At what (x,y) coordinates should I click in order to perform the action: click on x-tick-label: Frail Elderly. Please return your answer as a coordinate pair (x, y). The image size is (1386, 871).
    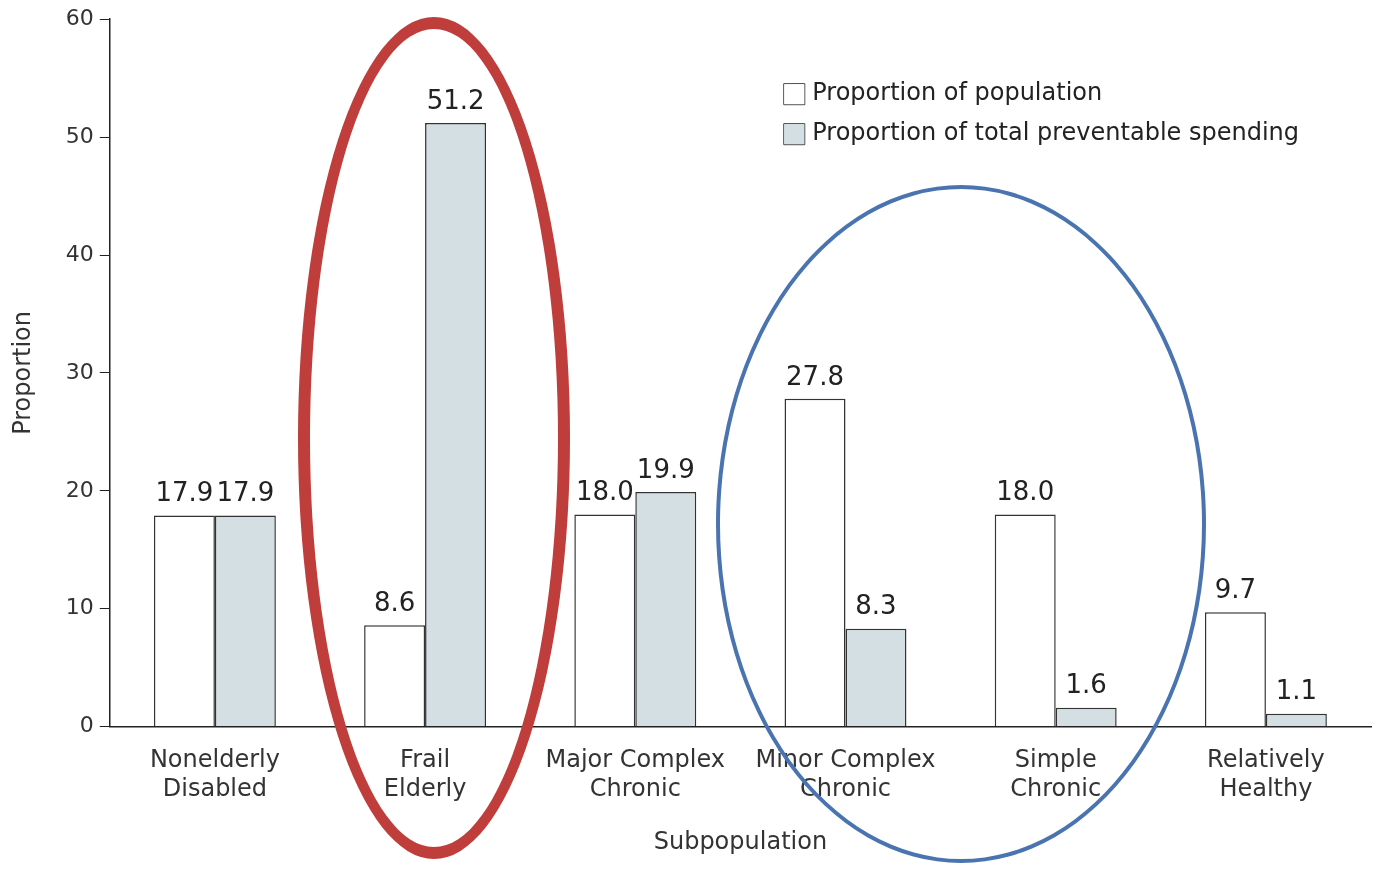
    Looking at the image, I should click on (425, 774).